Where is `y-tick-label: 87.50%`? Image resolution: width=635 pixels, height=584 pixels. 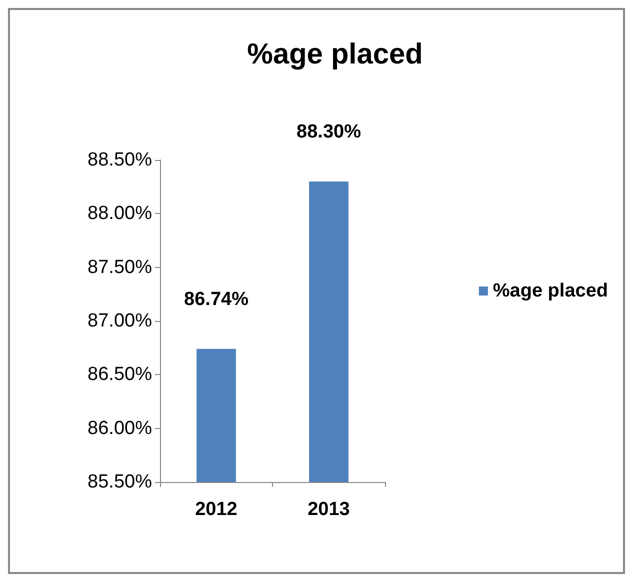
y-tick-label: 87.50% is located at coordinates (120, 267).